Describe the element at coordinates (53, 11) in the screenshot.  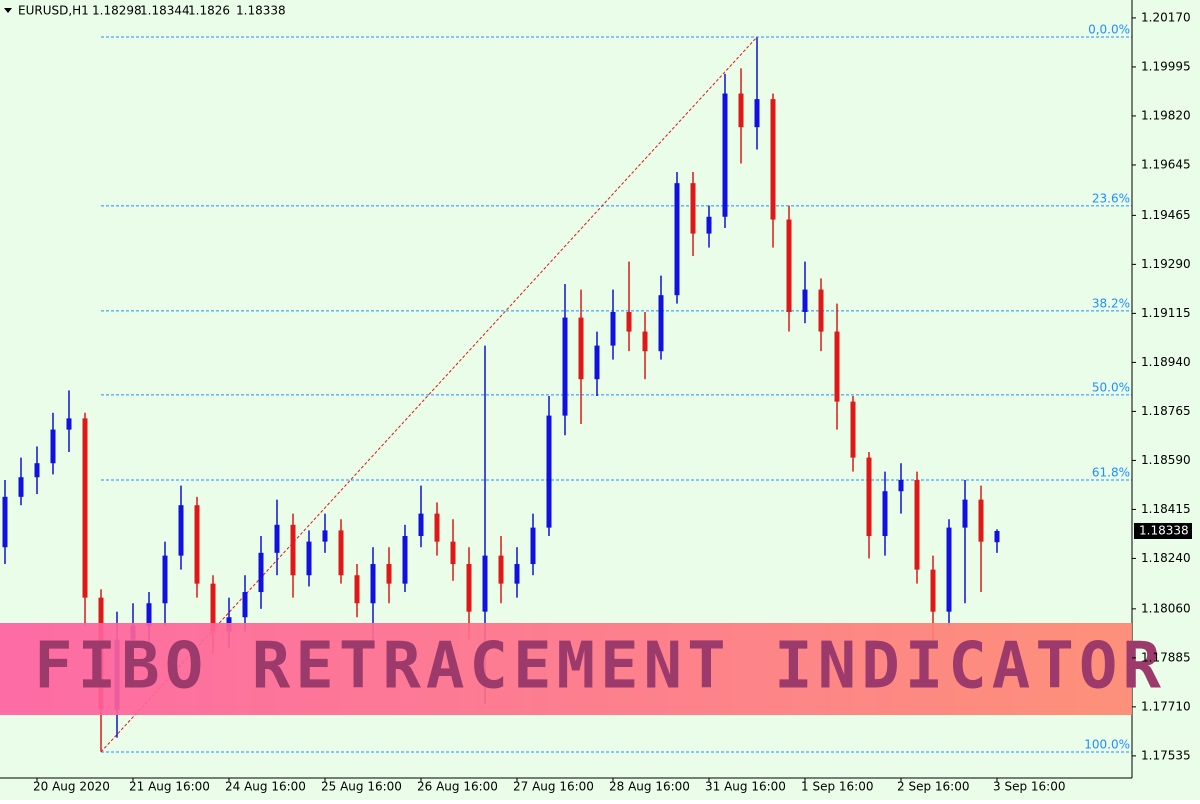
I see `symbol: EURUSD,H1` at that location.